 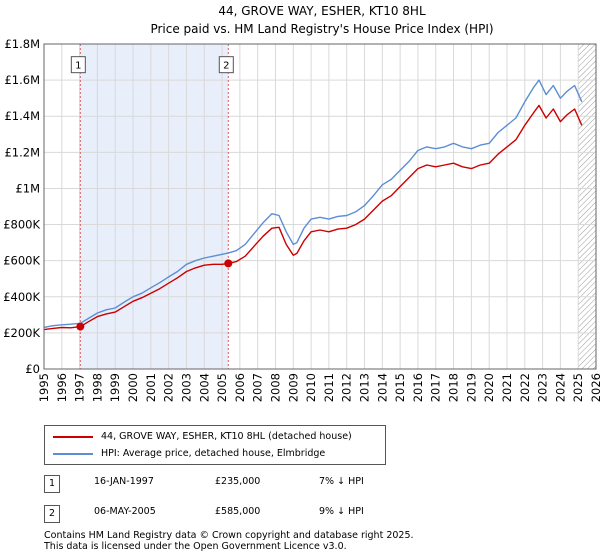 I want to click on x-tick-label-2014: 2014, so click(x=382, y=387).